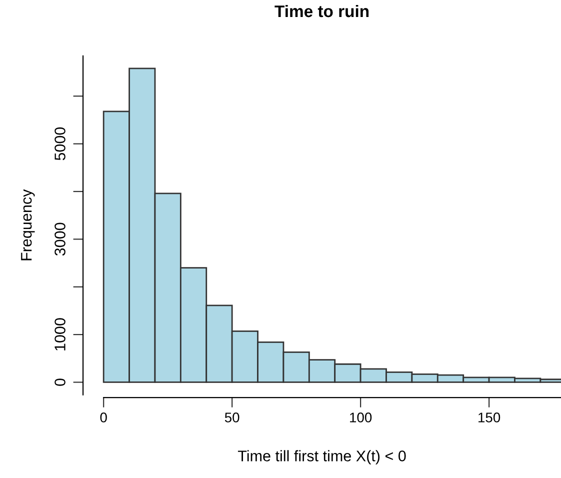  What do you see at coordinates (232, 417) in the screenshot?
I see `x-tick-label: 50` at bounding box center [232, 417].